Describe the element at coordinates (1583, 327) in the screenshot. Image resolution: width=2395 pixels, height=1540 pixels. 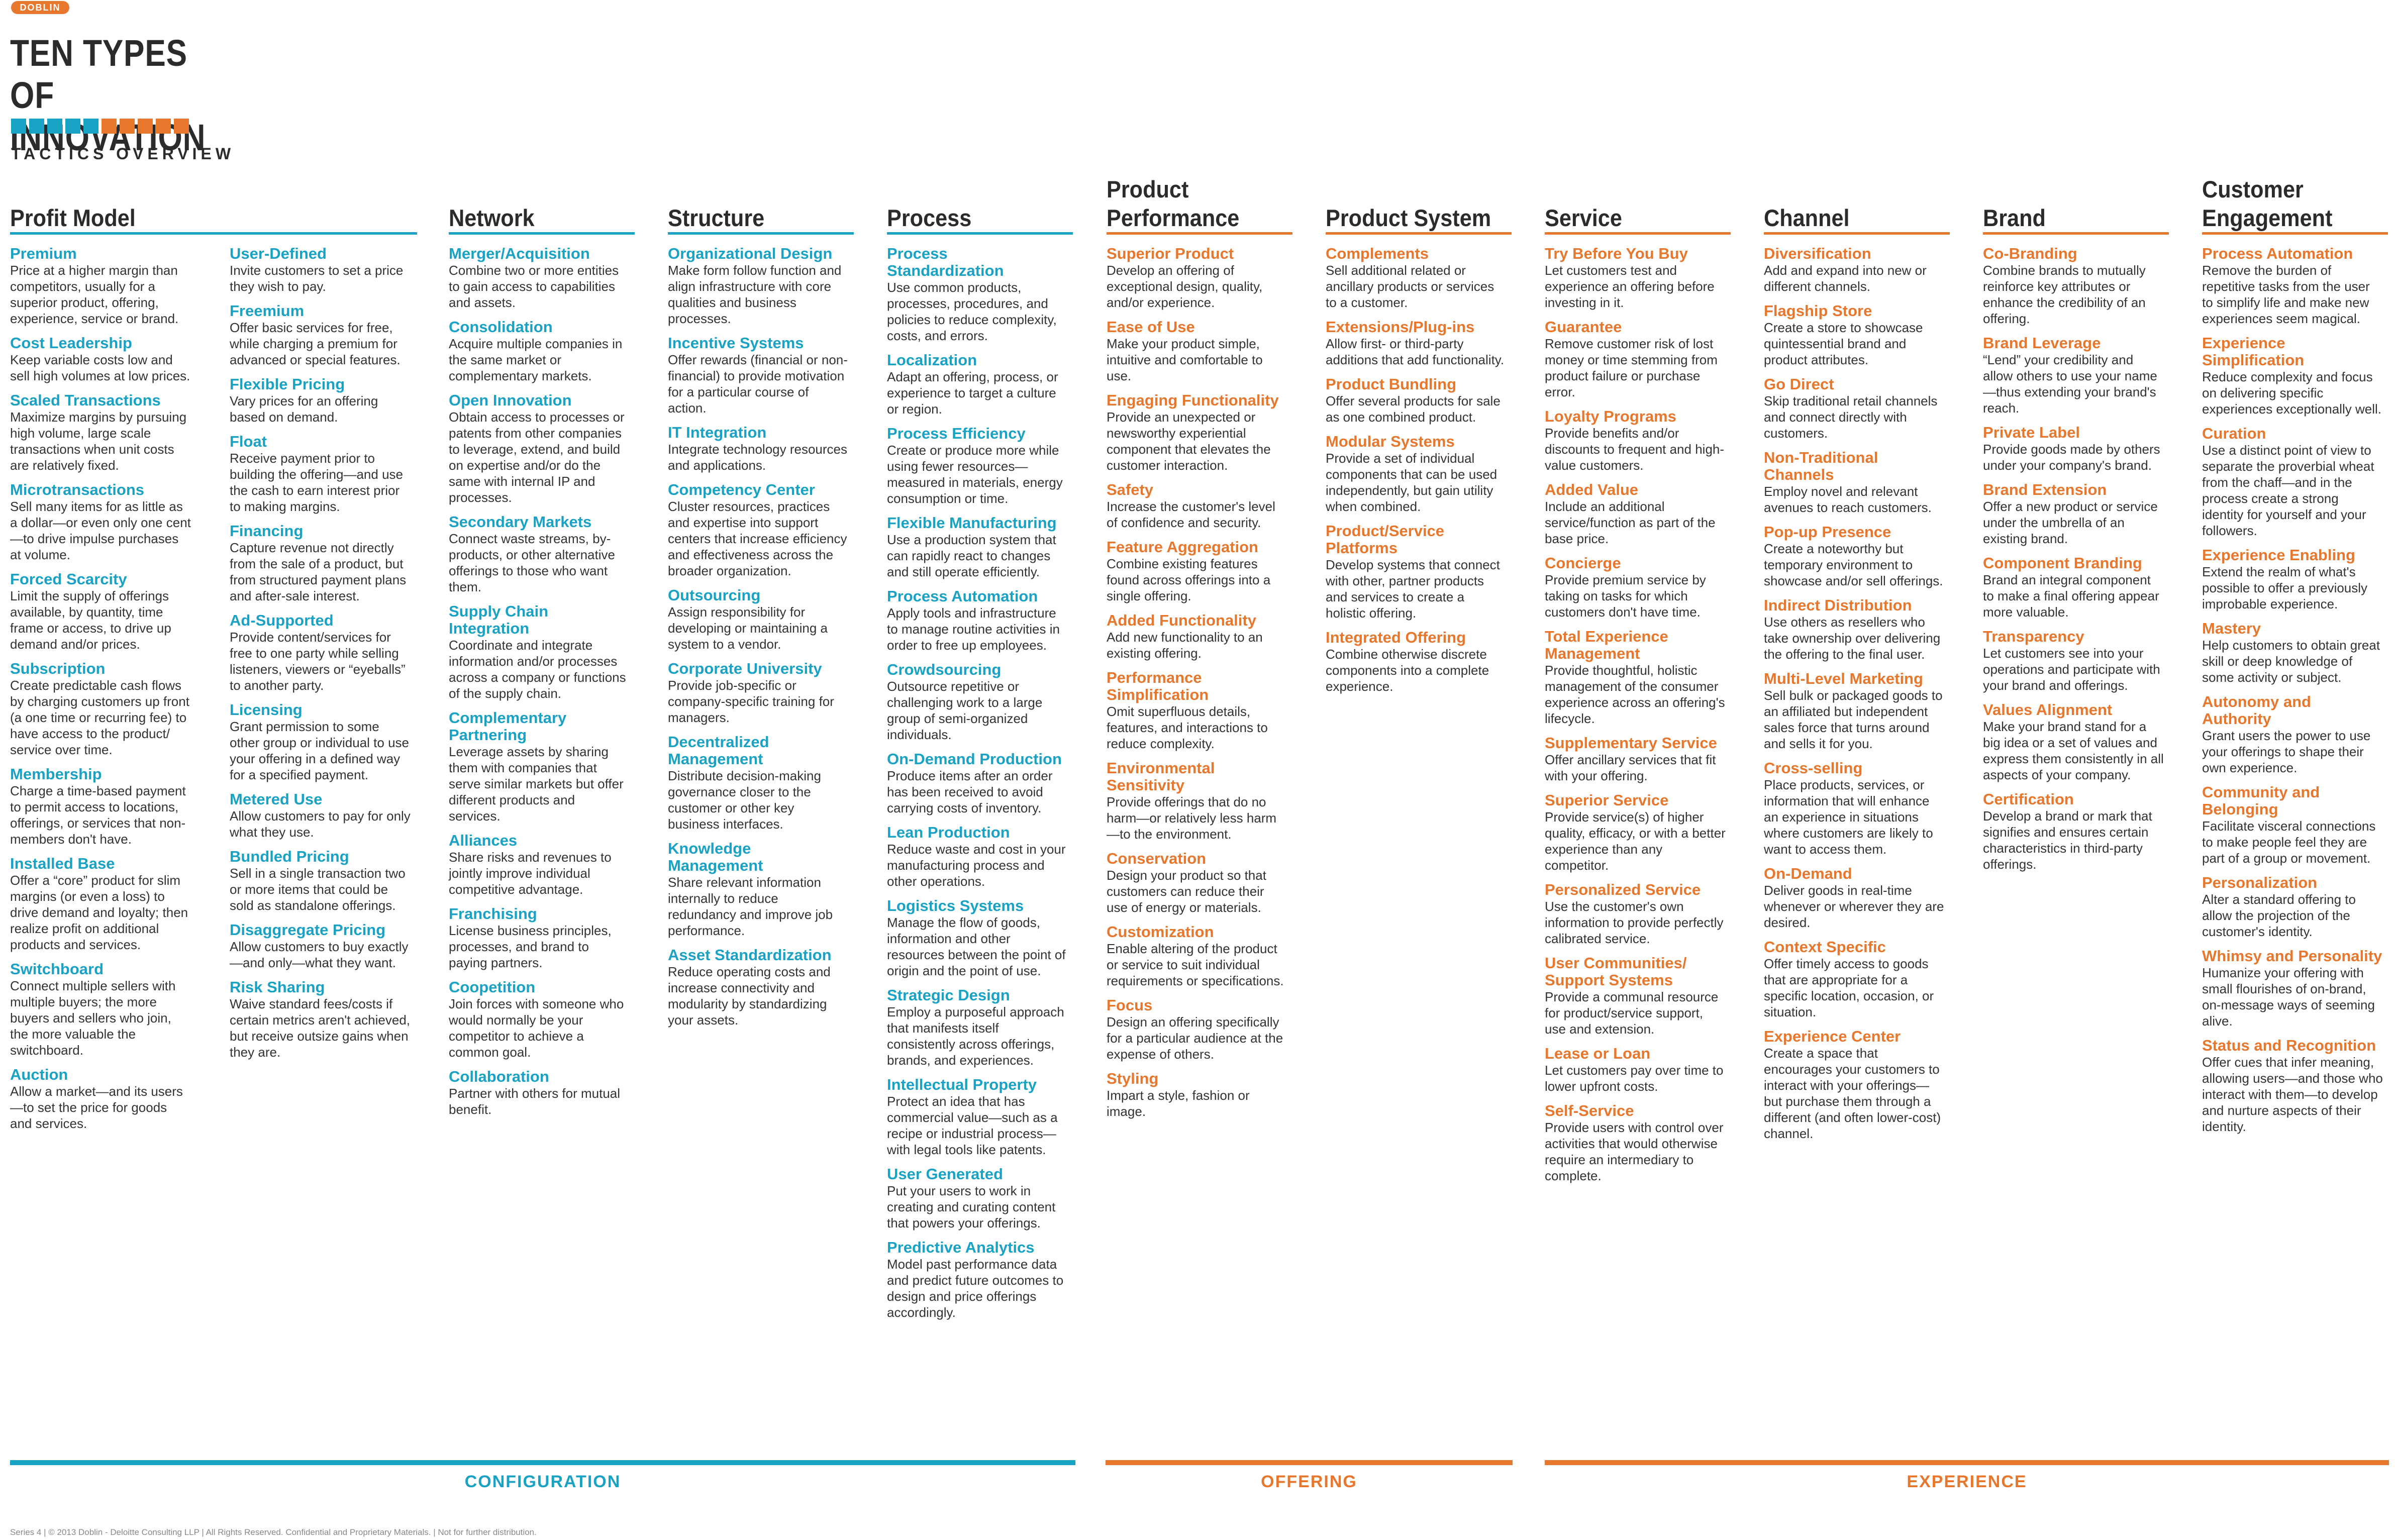
I see `tactic-name: Guarantee` at that location.